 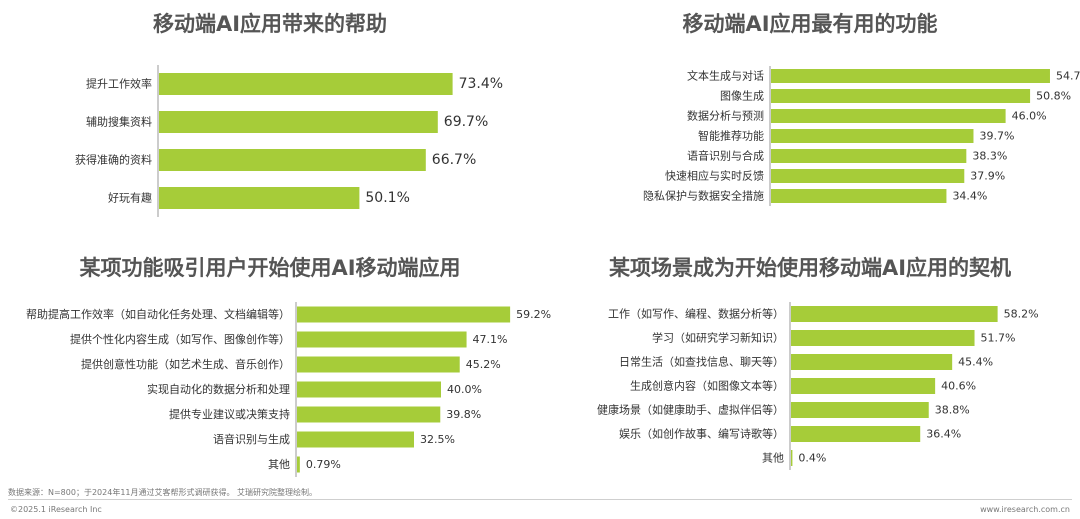 I want to click on category-label: 智能推荐功能, so click(x=731, y=136).